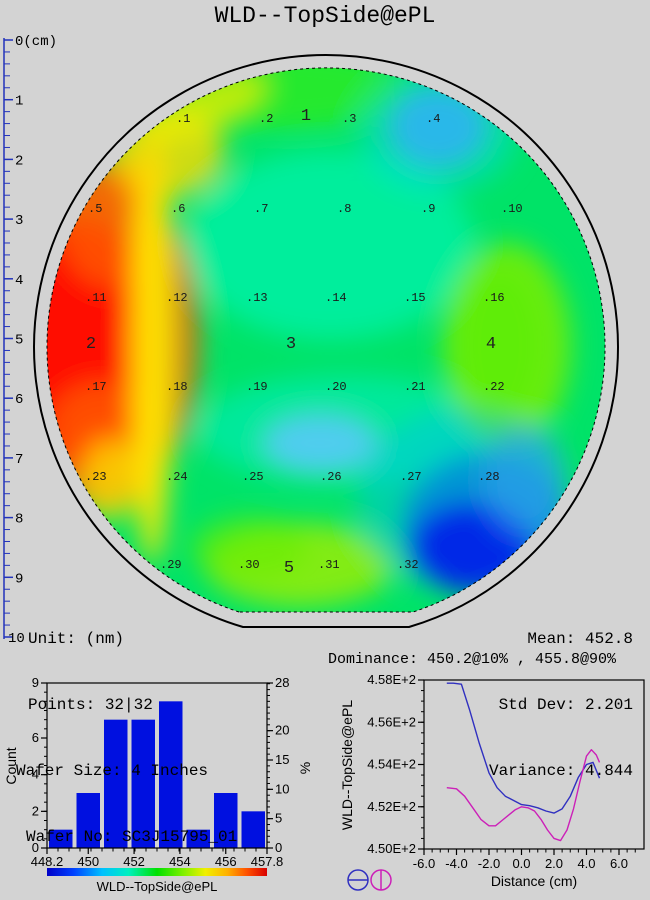 The width and height of the screenshot is (650, 900). What do you see at coordinates (289, 568) in the screenshot?
I see `region-label: 5` at bounding box center [289, 568].